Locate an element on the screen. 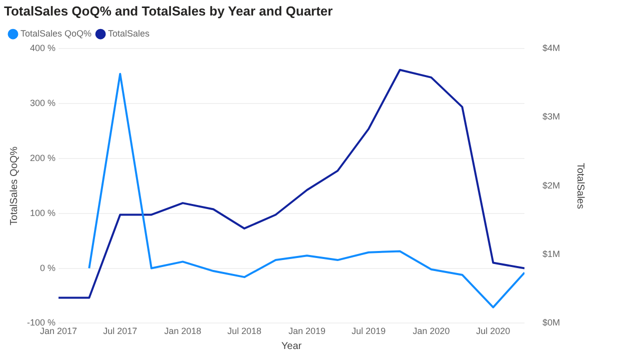 The image size is (640, 360). y2-tick-label: $3M is located at coordinates (551, 117).